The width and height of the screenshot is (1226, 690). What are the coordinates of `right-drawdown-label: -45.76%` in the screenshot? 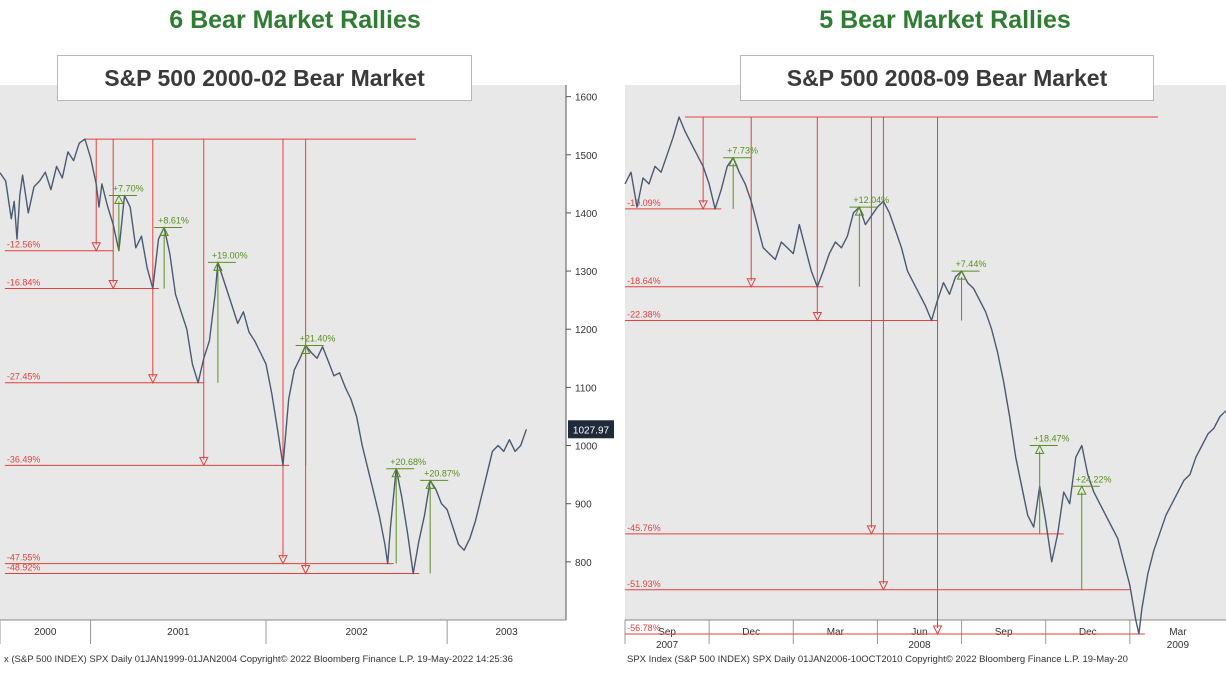 It's located at (644, 528).